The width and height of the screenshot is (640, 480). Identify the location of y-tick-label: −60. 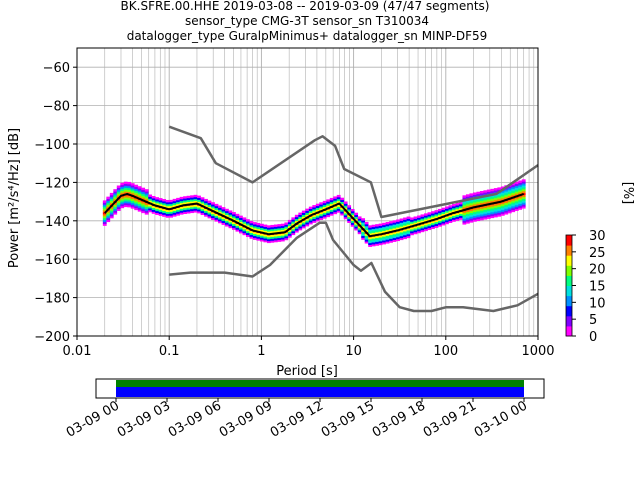
(56, 68).